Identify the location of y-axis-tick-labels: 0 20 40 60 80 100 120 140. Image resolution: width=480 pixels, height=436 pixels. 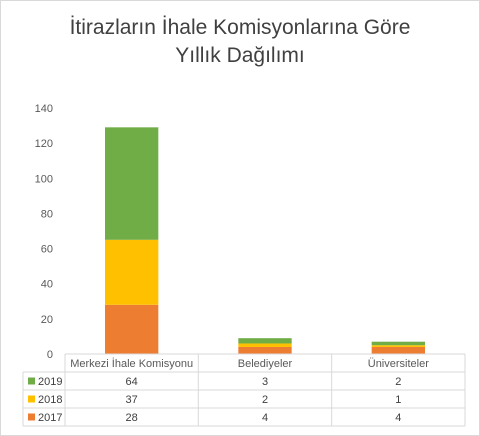
(44, 232).